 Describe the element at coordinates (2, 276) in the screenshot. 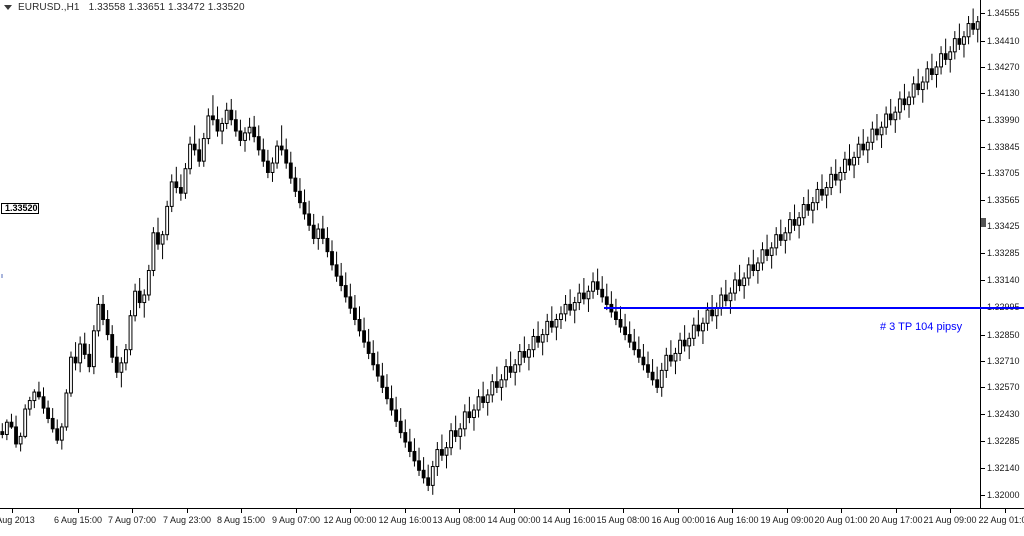

I see `artifact-pixel` at that location.